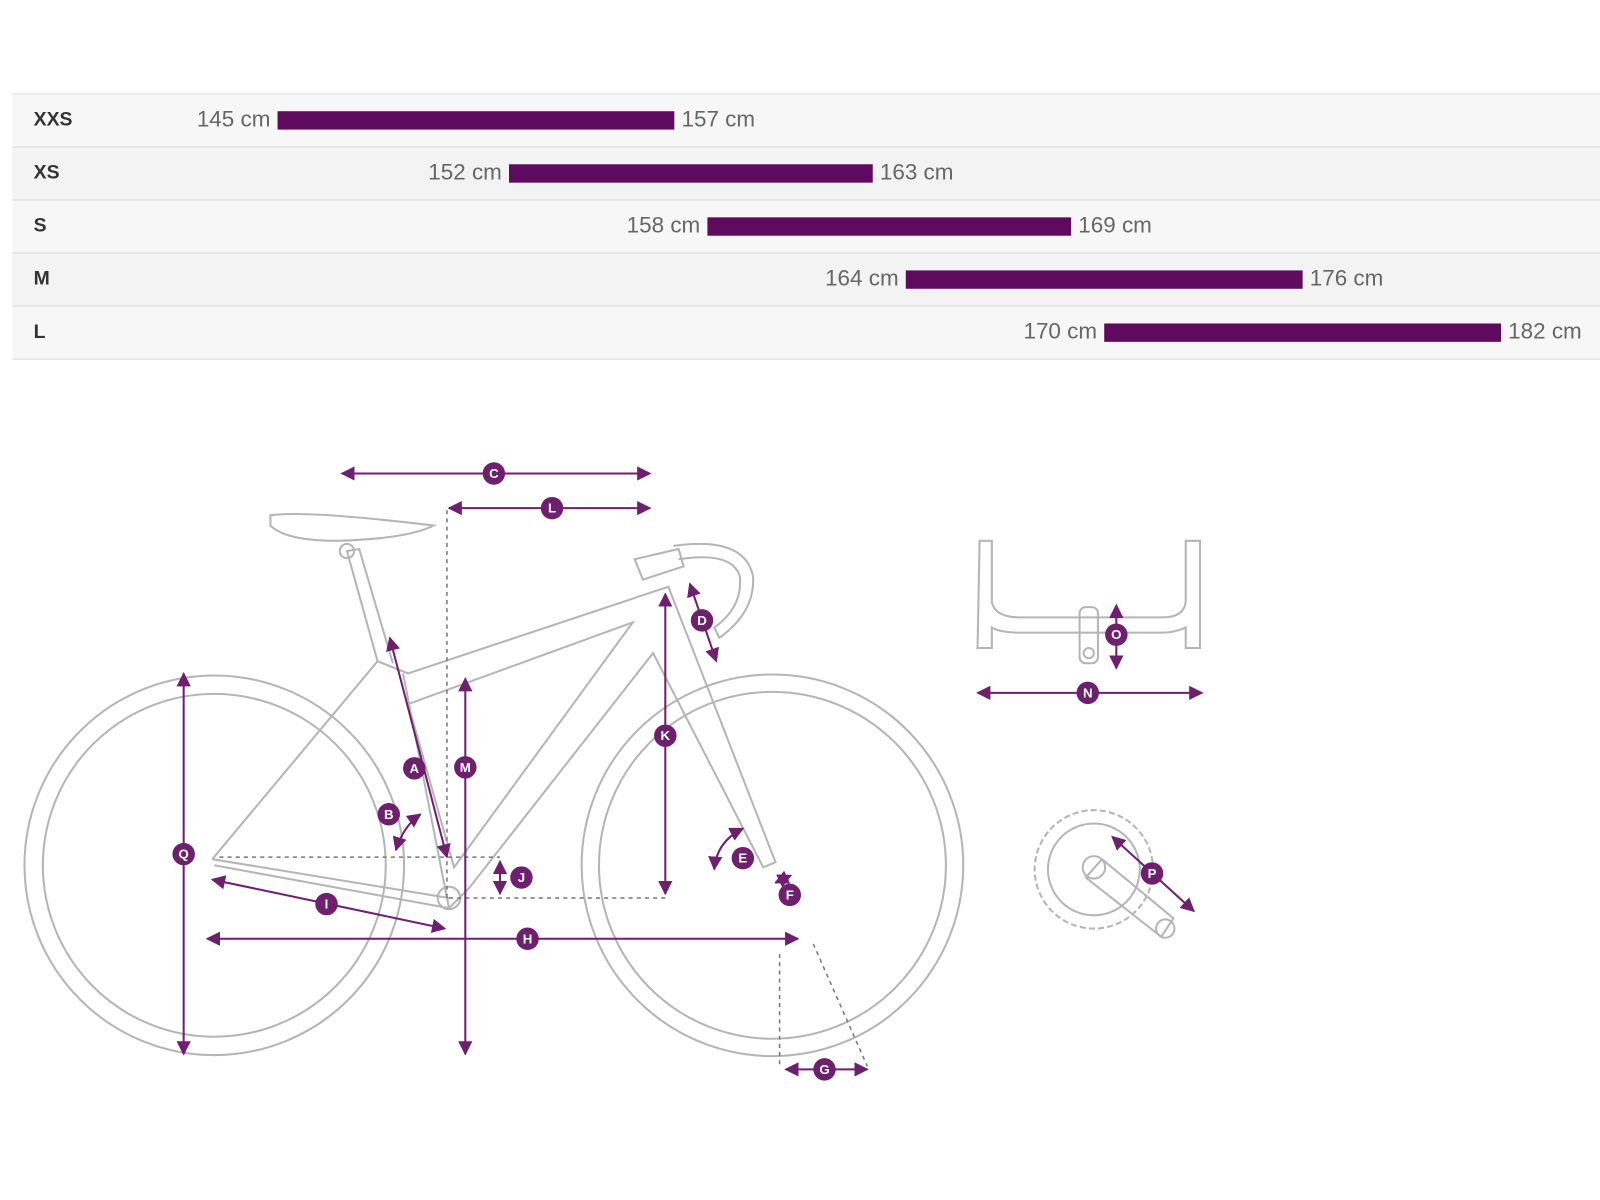 The image size is (1600, 1200). What do you see at coordinates (862, 278) in the screenshot?
I see `range-start-label: 164 cm` at bounding box center [862, 278].